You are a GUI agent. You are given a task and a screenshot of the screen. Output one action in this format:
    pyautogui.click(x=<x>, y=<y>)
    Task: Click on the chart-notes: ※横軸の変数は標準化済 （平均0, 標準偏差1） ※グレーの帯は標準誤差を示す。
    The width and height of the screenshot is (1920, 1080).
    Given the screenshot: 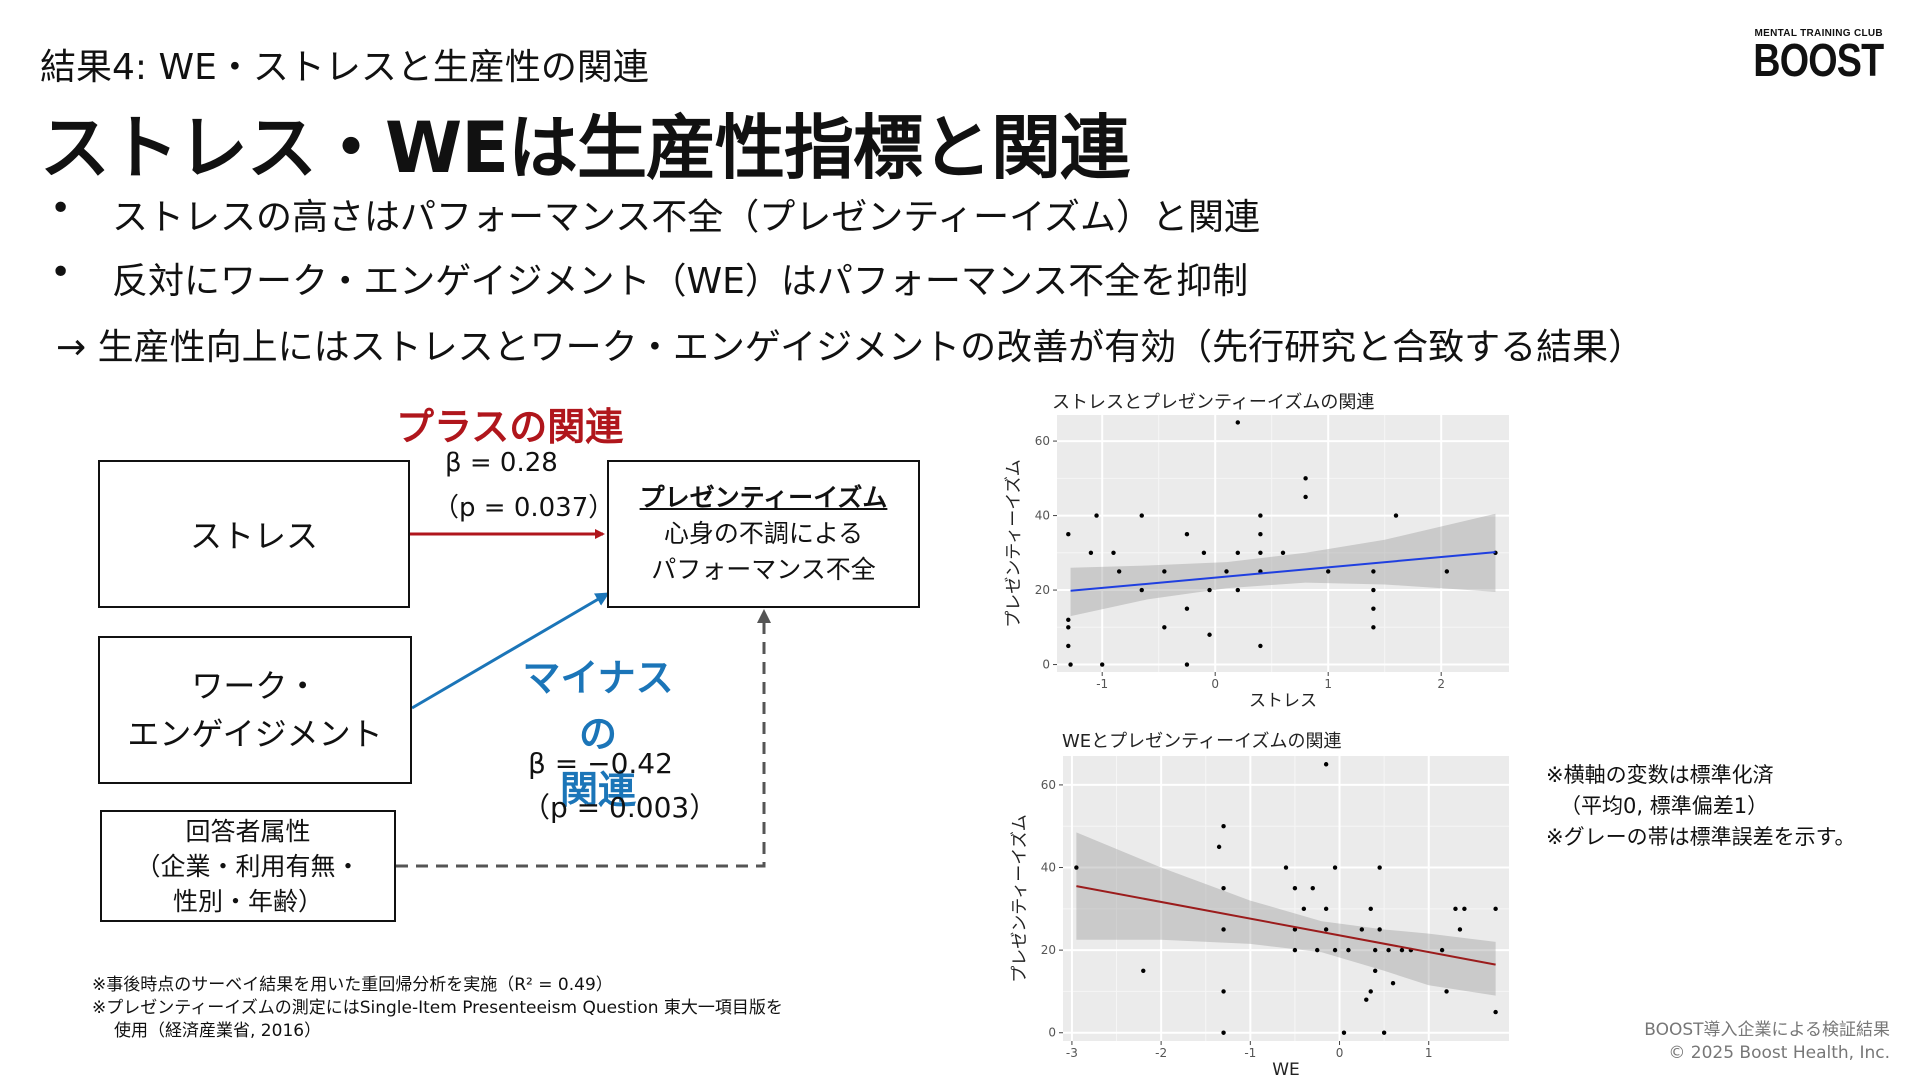 What is the action you would take?
    pyautogui.click(x=1701, y=806)
    